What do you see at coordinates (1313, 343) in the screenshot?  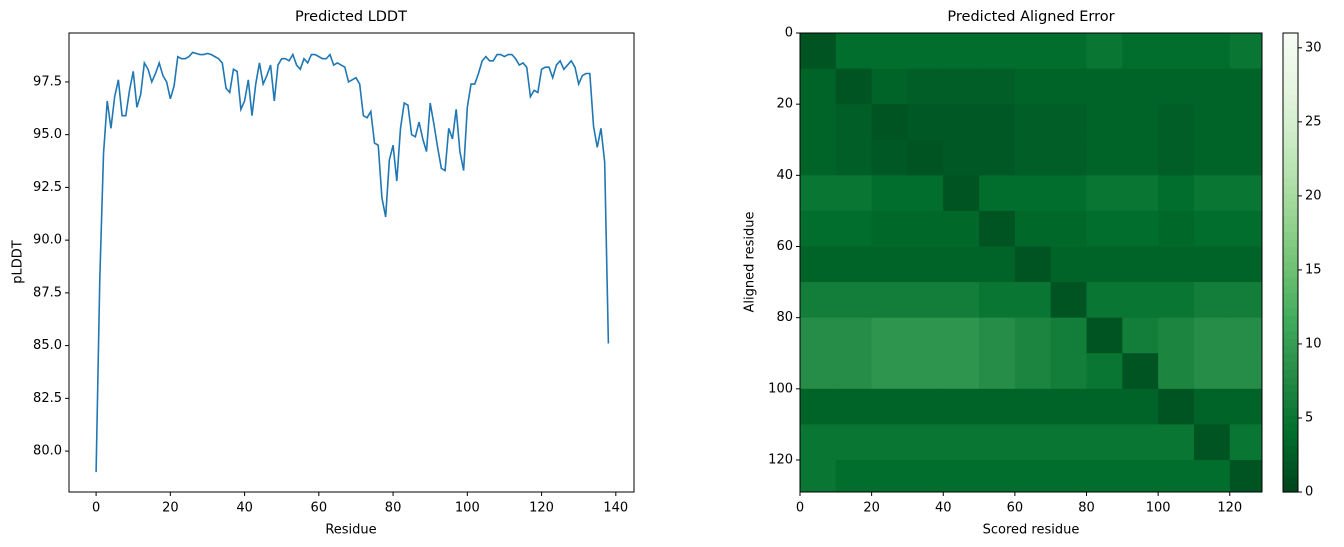 I see `colorbar-tick-label: 10` at bounding box center [1313, 343].